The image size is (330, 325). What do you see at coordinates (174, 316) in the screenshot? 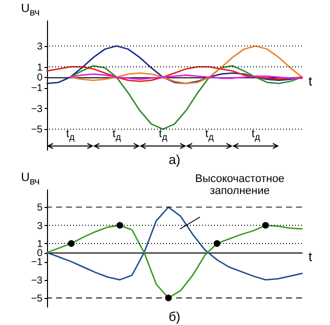
I see `text: б)` at bounding box center [174, 316].